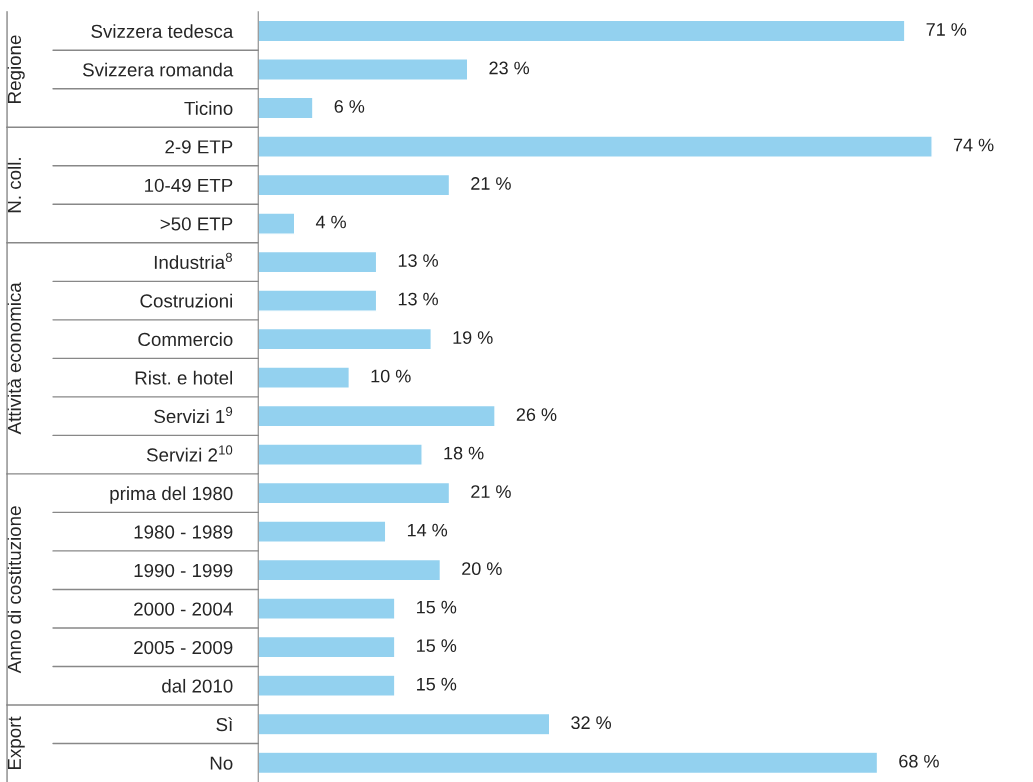 This screenshot has height=782, width=1033. Describe the element at coordinates (973, 145) in the screenshot. I see `data-label: 74 %` at that location.